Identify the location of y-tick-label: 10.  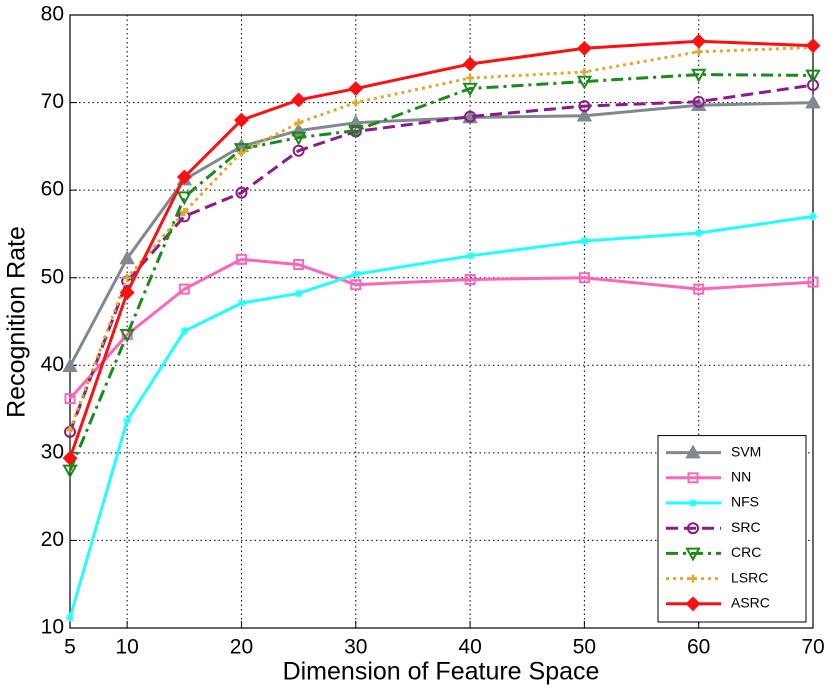
(52, 627).